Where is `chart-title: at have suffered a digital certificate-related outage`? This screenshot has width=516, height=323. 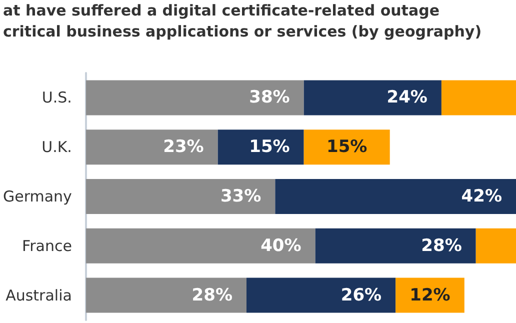
chart-title: at have suffered a digital certificate-related outage is located at coordinates (221, 11).